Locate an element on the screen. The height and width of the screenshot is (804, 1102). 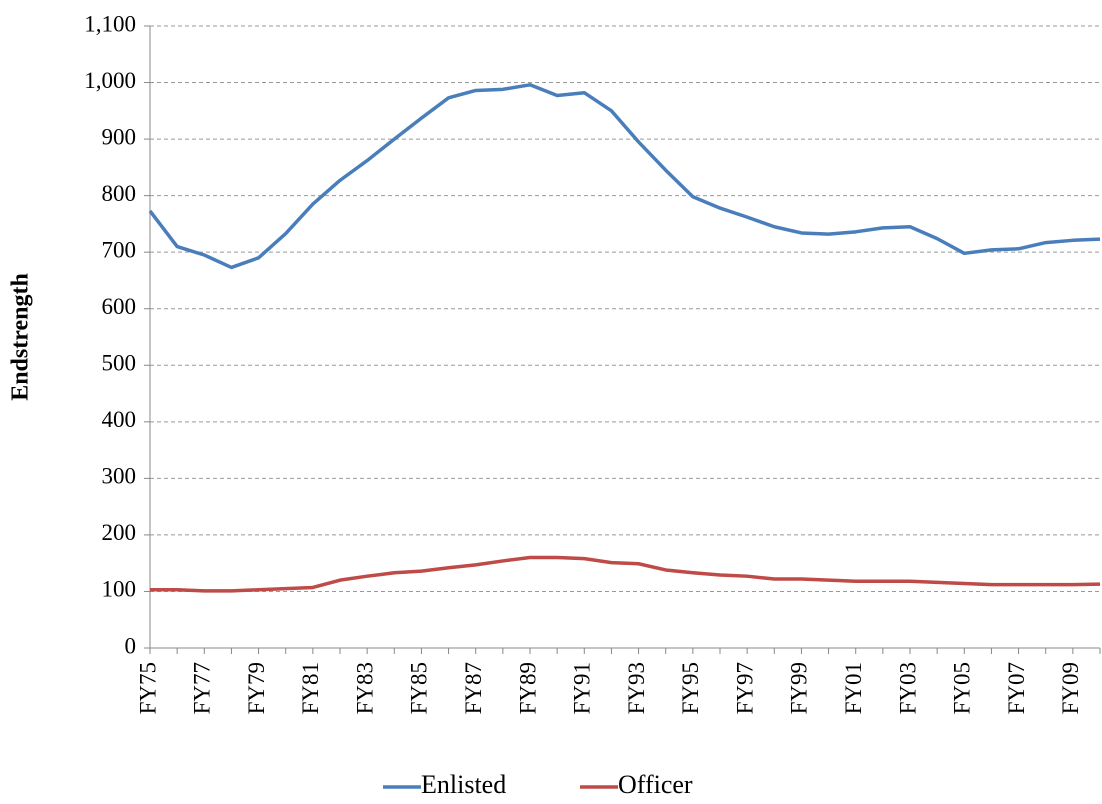
x-tick-label: FY91 is located at coordinates (582, 688).